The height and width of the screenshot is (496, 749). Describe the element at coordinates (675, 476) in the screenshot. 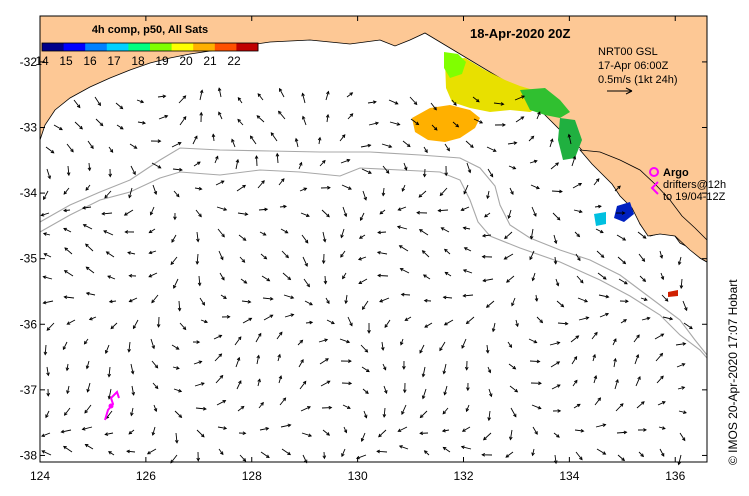

I see `x-tick-label: 136` at that location.